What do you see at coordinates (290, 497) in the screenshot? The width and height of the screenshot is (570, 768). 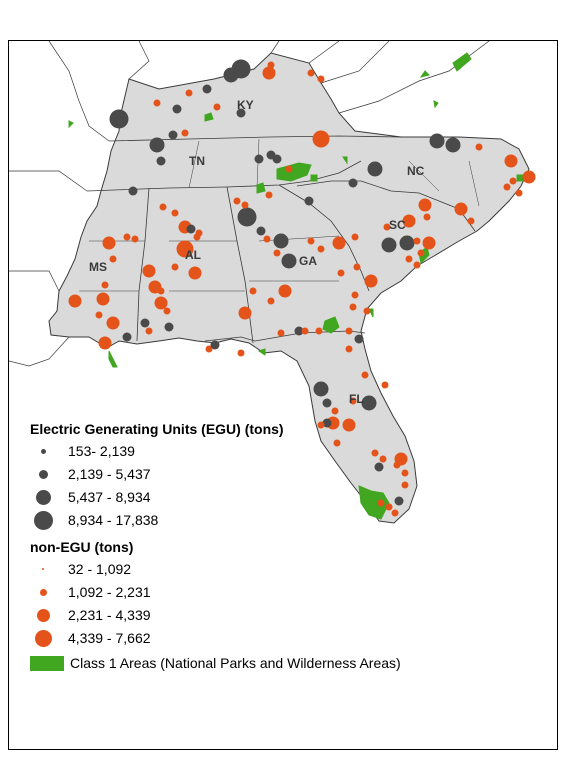 I see `egu-legend-row: 5,437 - 8,934` at bounding box center [290, 497].